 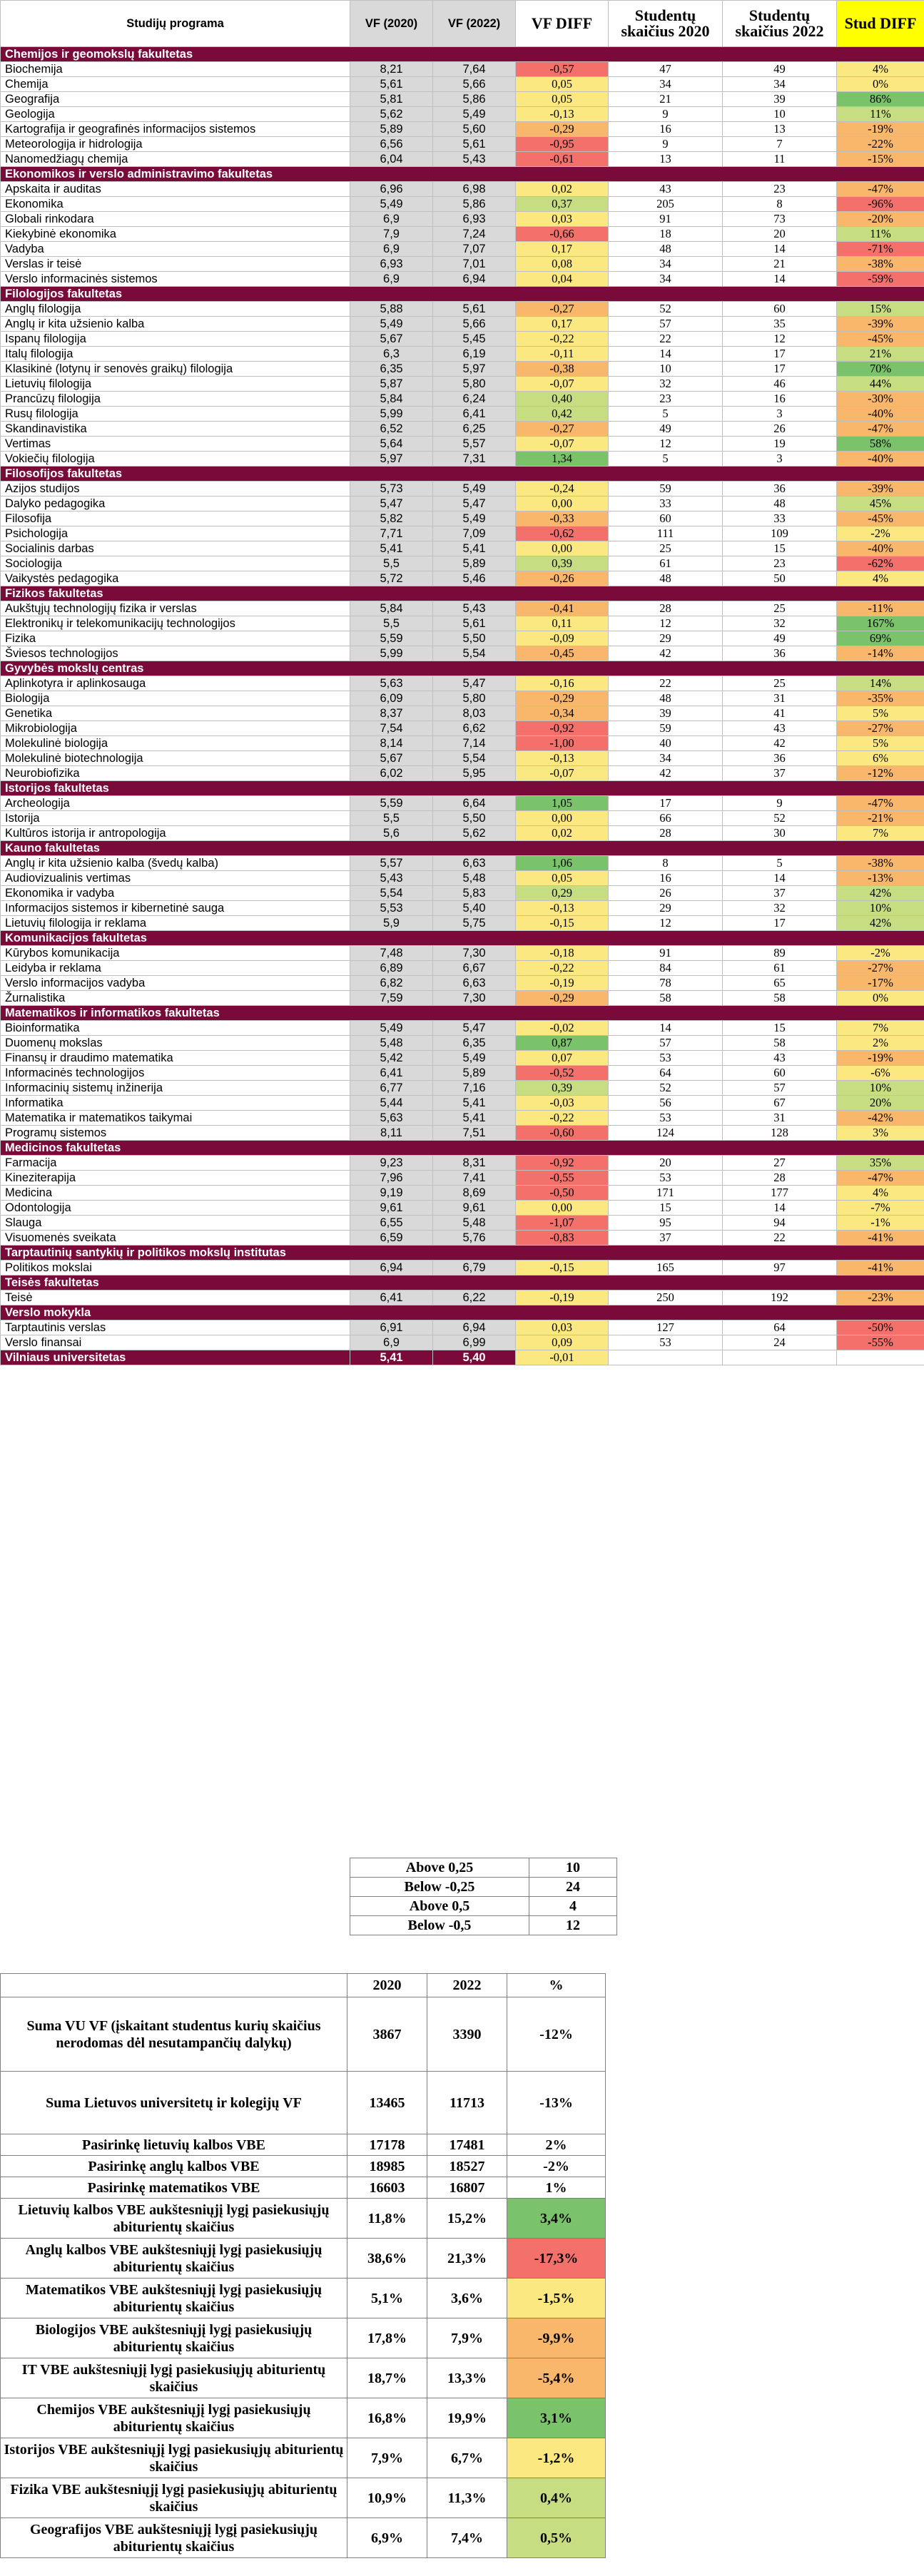 What do you see at coordinates (562, 728) in the screenshot?
I see `vf-diff: -0,92` at bounding box center [562, 728].